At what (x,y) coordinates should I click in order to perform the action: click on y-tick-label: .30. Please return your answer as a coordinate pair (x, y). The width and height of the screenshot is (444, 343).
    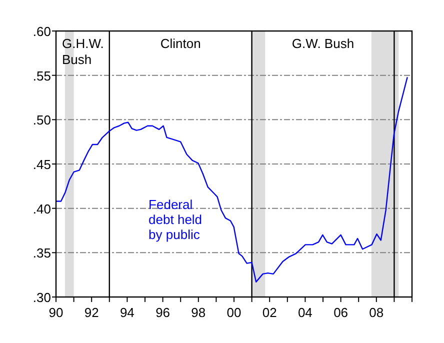
    Looking at the image, I should click on (41, 297).